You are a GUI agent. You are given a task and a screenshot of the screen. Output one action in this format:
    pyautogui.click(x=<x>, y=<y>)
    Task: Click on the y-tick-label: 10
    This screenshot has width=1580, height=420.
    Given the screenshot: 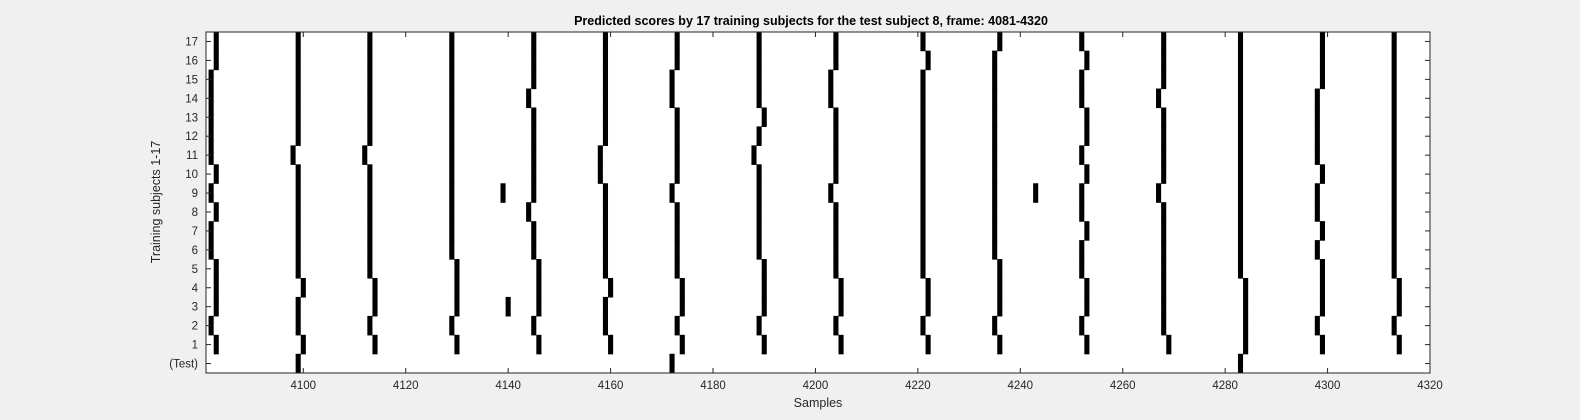 What is the action you would take?
    pyautogui.click(x=191, y=175)
    